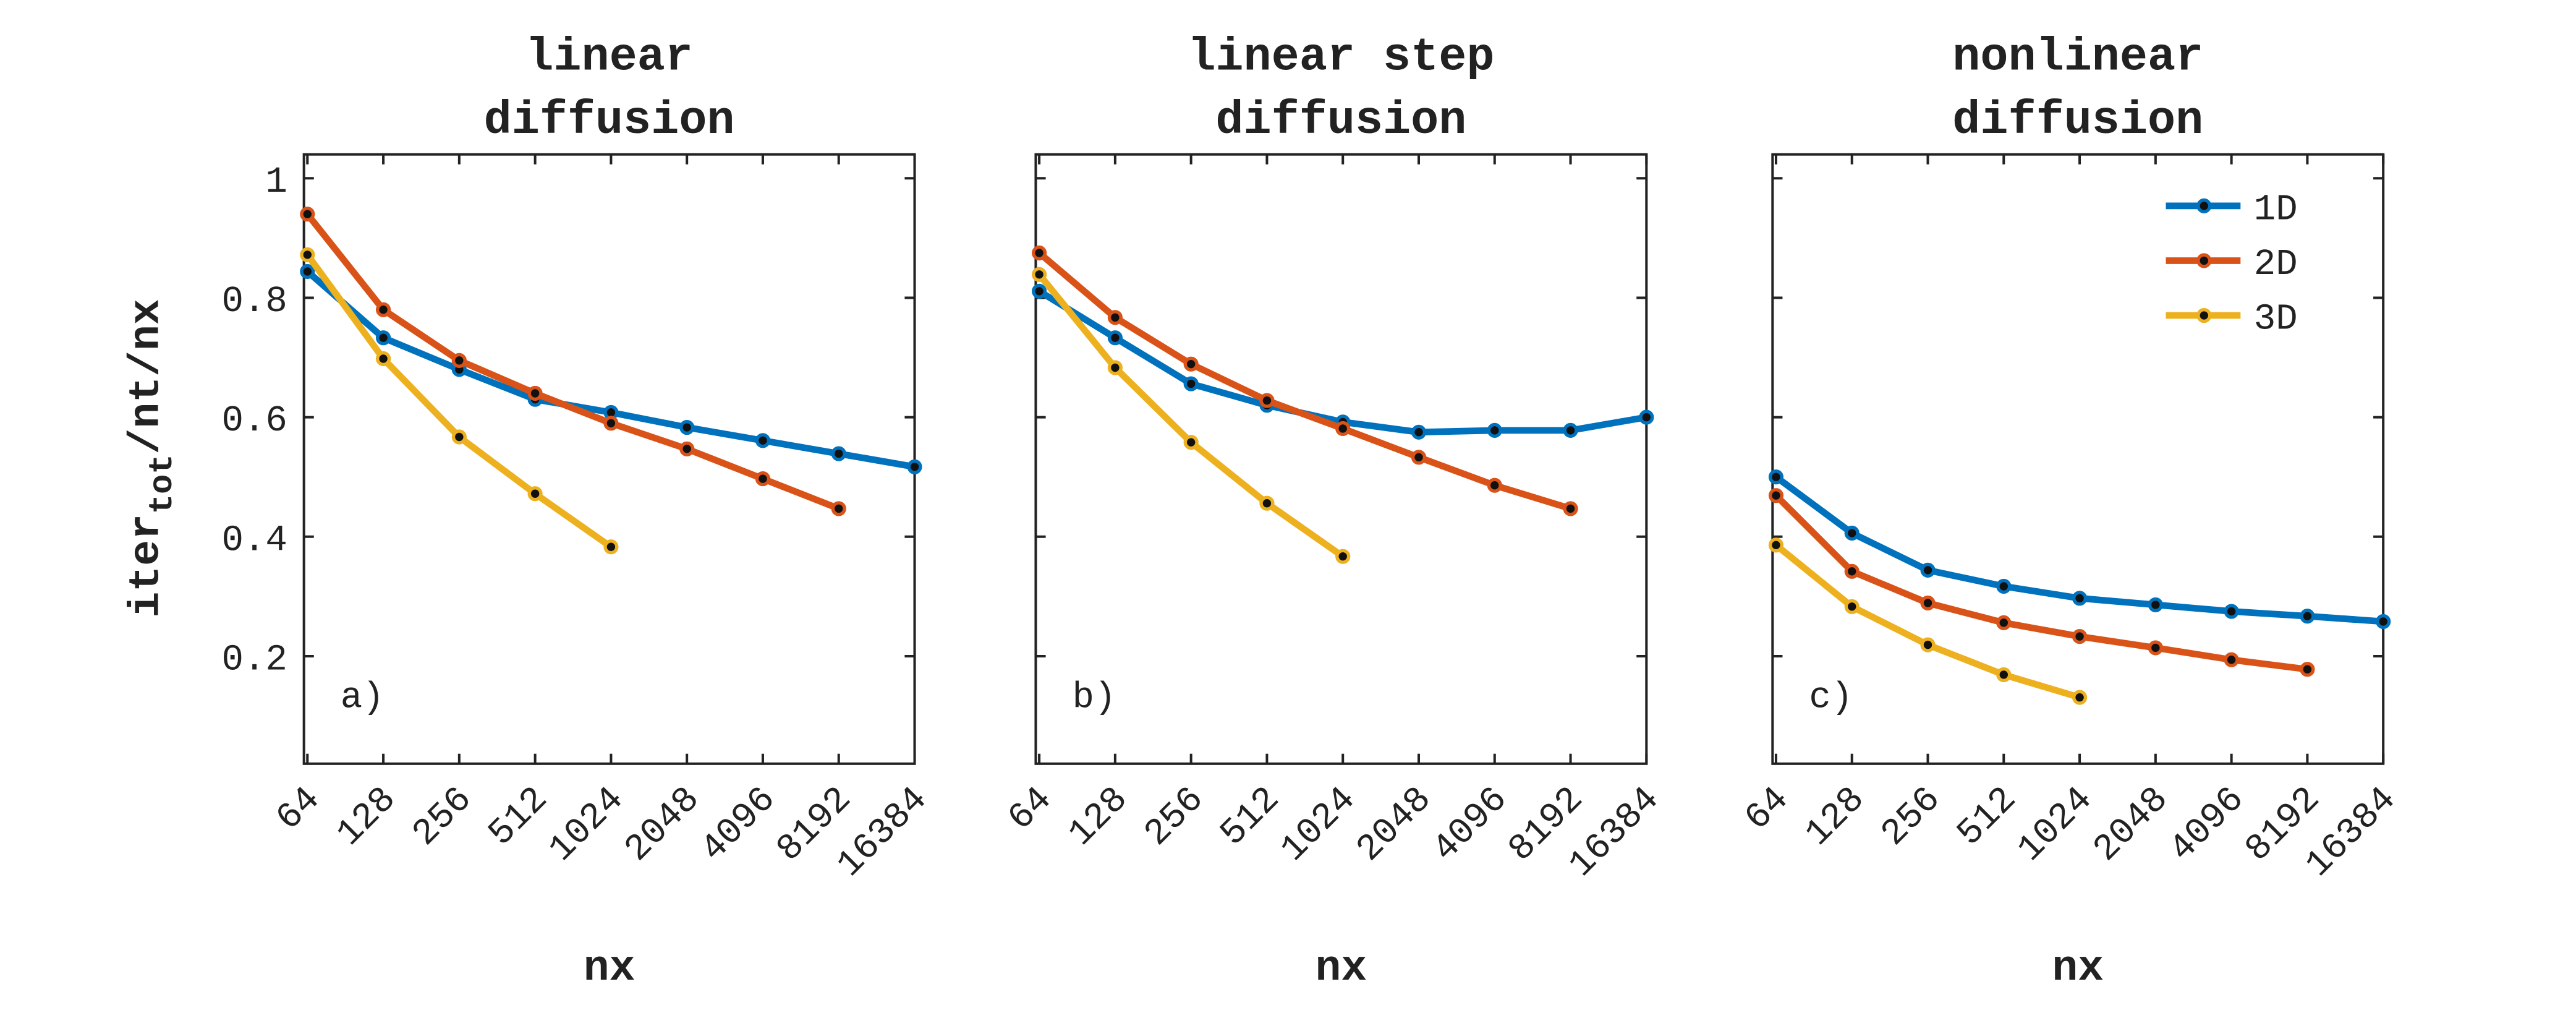 This screenshot has height=1031, width=2576. What do you see at coordinates (1341, 58) in the screenshot?
I see `chart-title: linear step` at bounding box center [1341, 58].